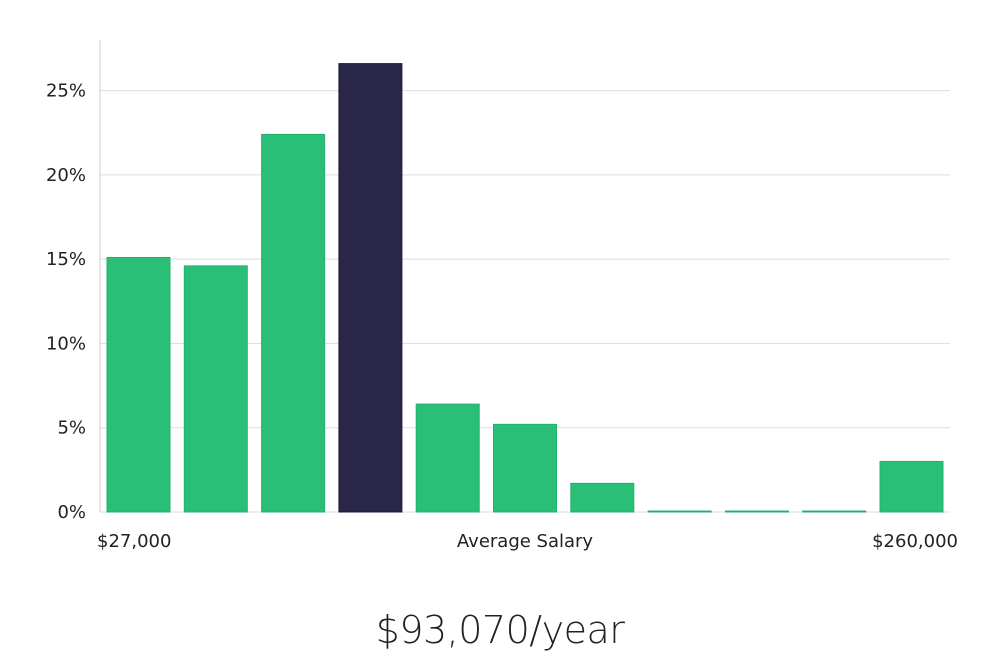  What do you see at coordinates (66, 91) in the screenshot?
I see `y-tick-label: 25%` at bounding box center [66, 91].